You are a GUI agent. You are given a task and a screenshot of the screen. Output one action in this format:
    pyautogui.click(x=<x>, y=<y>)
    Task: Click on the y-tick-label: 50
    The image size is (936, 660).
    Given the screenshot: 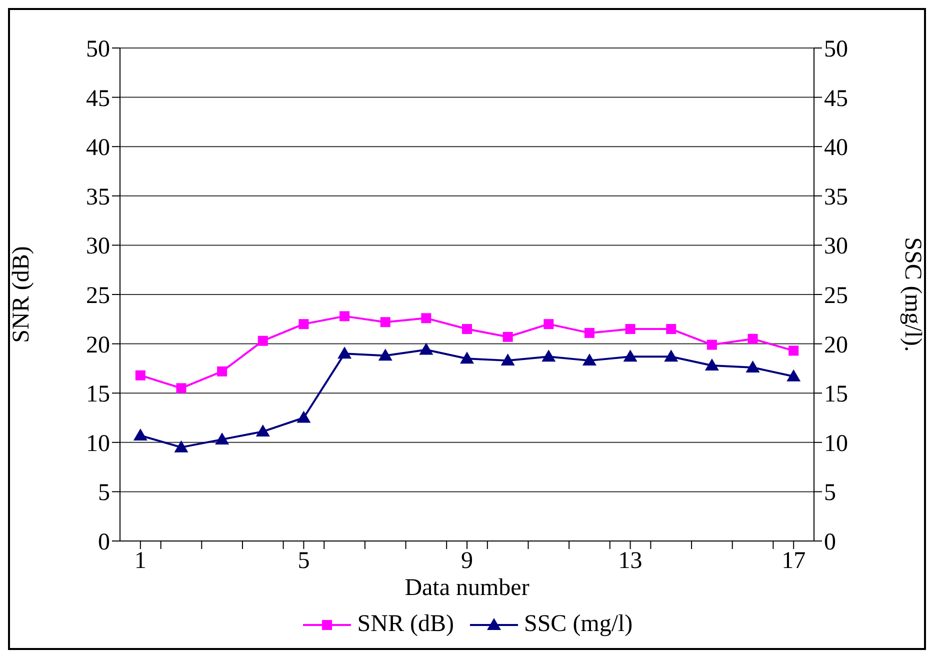 What is the action you would take?
    pyautogui.click(x=98, y=49)
    